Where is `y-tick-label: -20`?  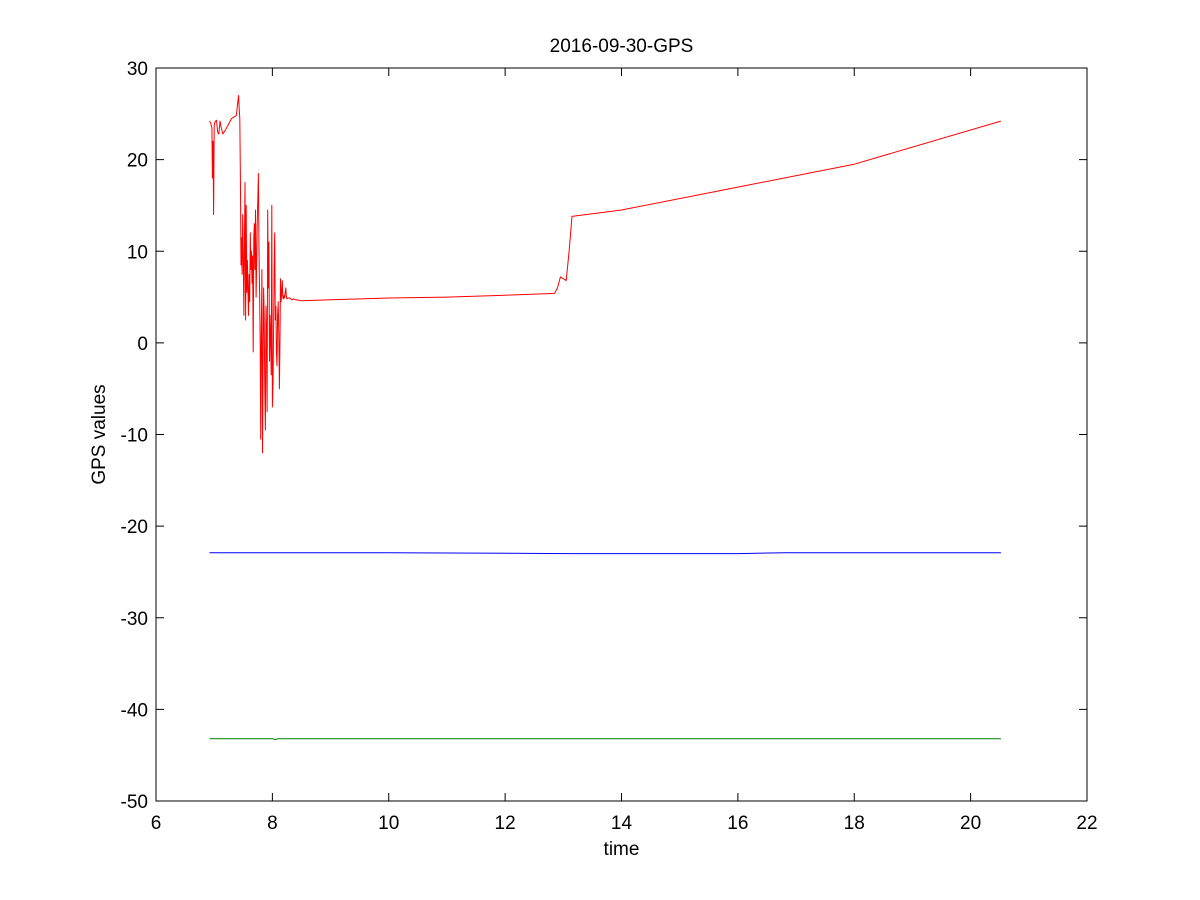
y-tick-label: -20 is located at coordinates (134, 527).